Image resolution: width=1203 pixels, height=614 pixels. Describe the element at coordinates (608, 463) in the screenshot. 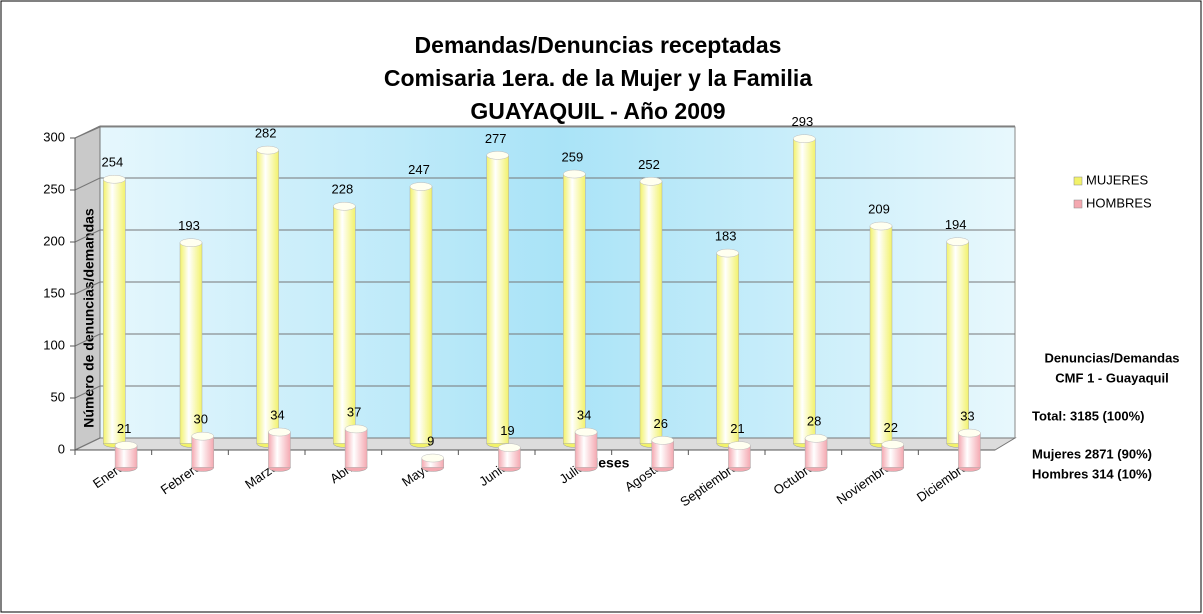

I see `x-axis-label: Meses` at that location.